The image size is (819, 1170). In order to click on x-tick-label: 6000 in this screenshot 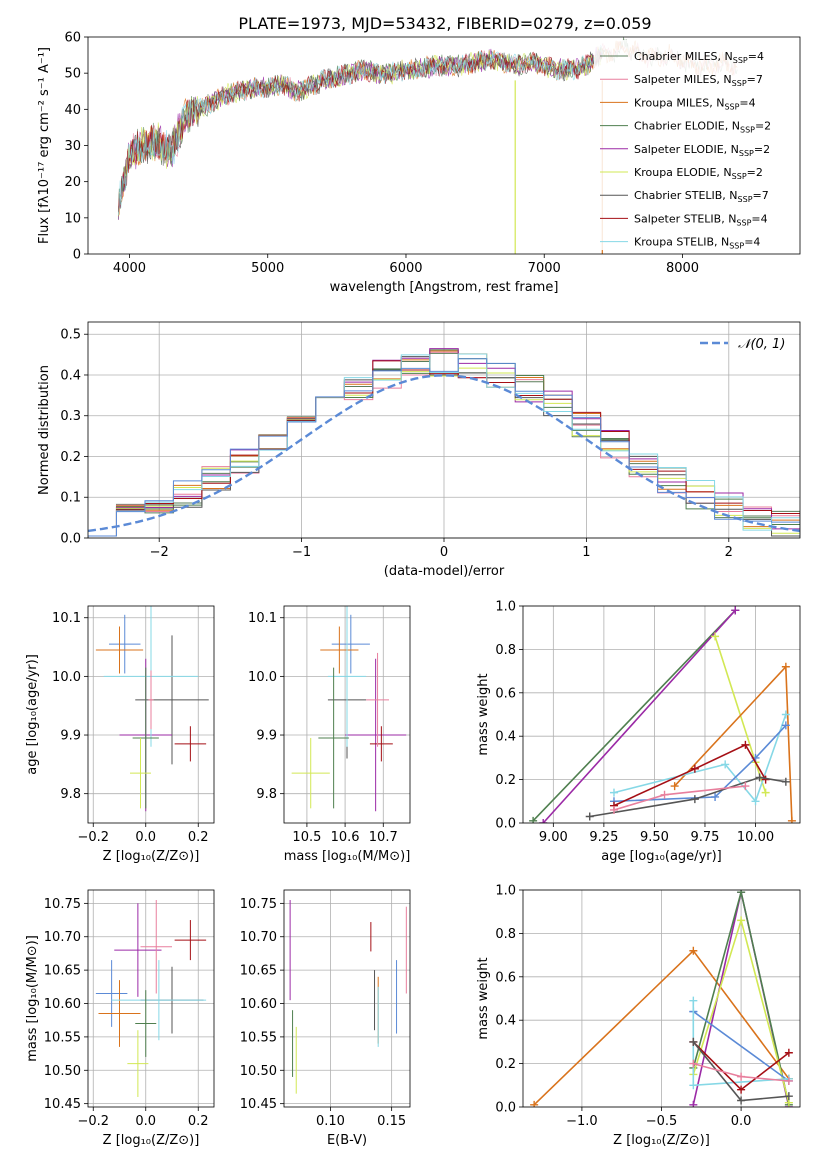, I will do `click(405, 268)`.